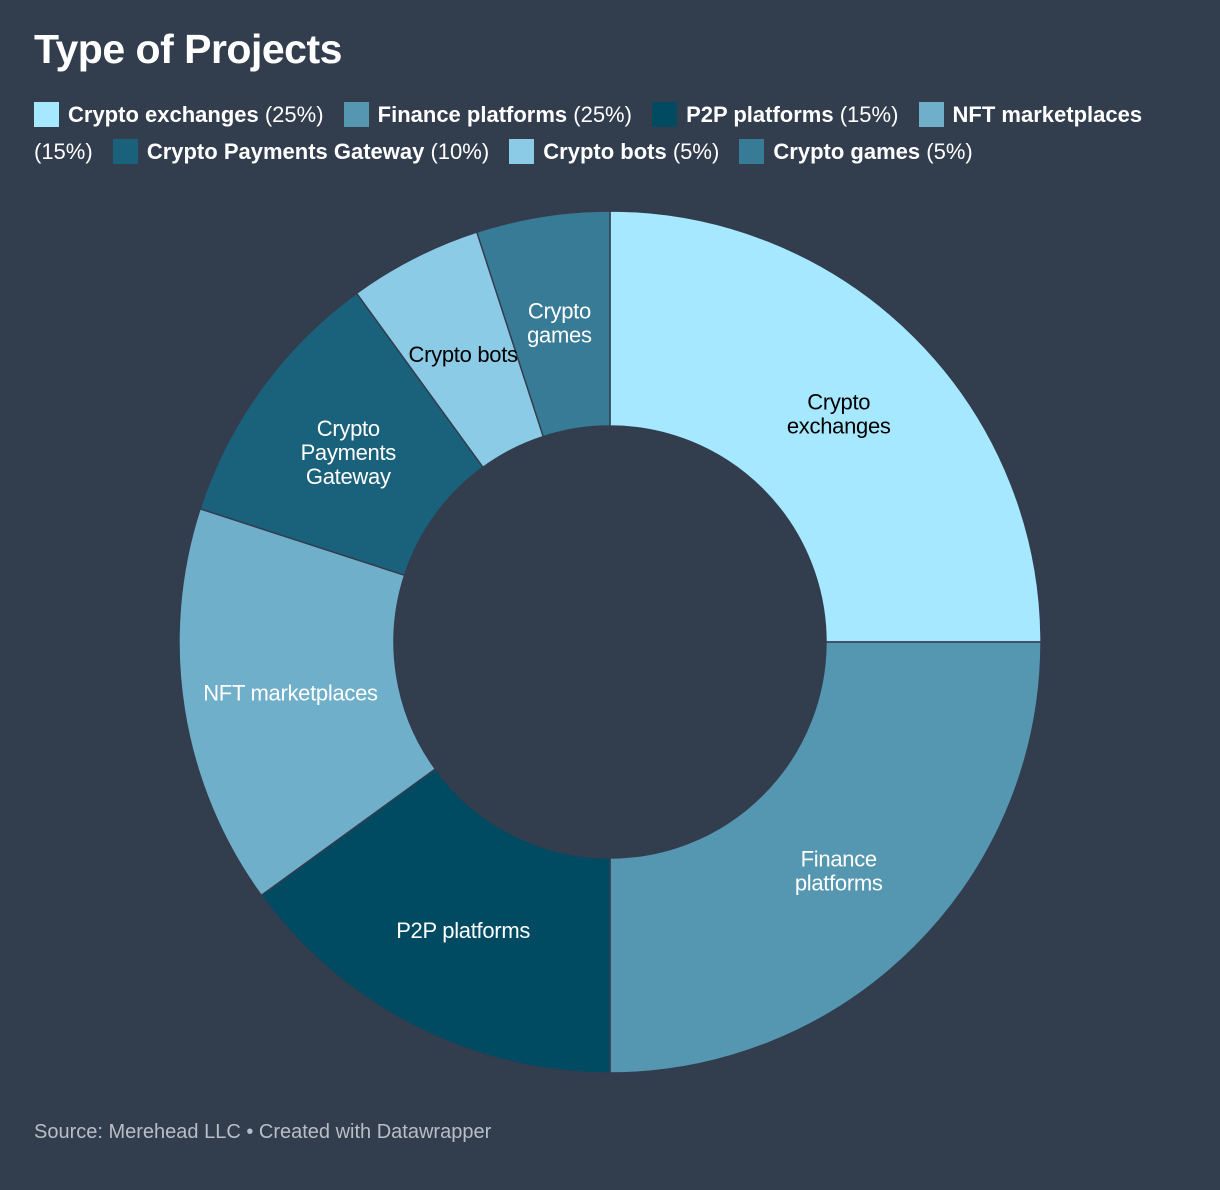 This screenshot has height=1190, width=1220. I want to click on slice-crypto-games, so click(543, 324).